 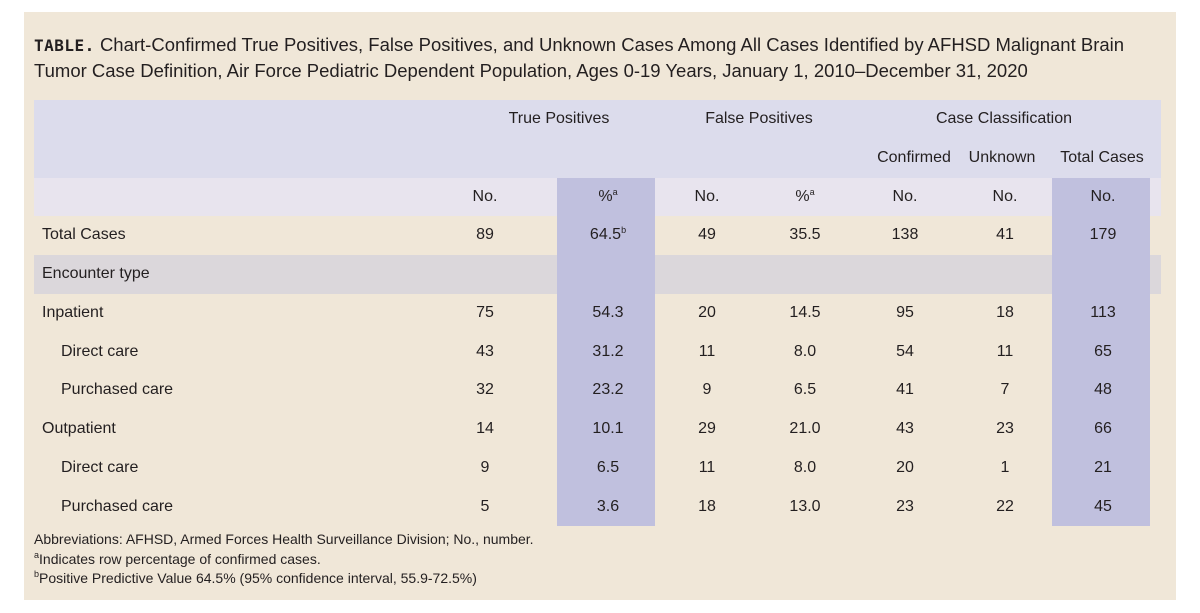 I want to click on header-false-positives-text: False Positives, so click(x=759, y=118).